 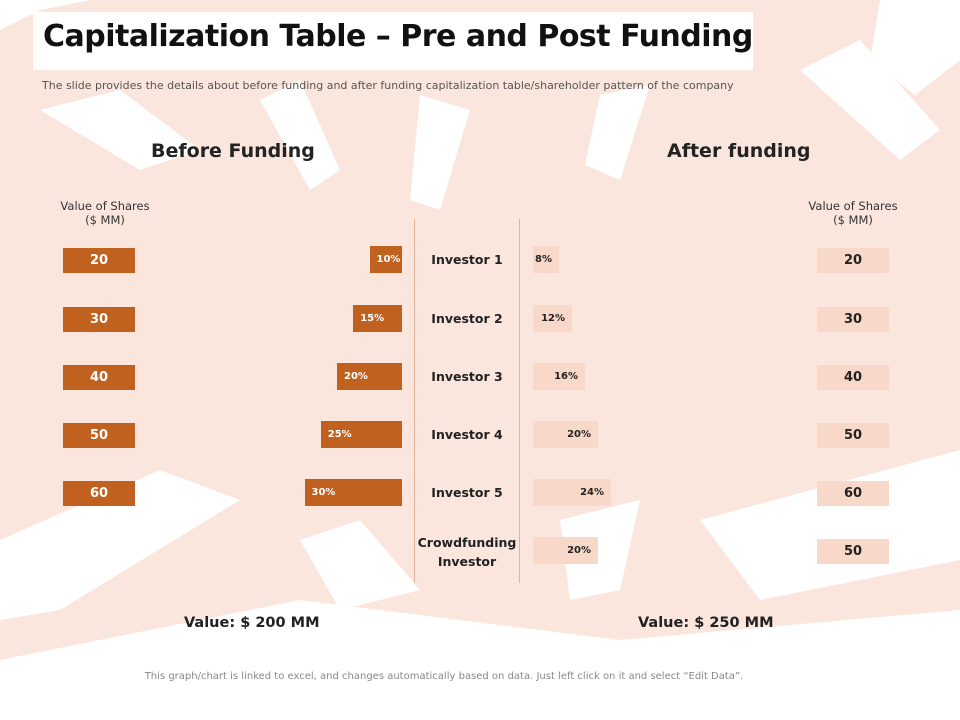 I want to click on before-bar: 10%, so click(x=385, y=259).